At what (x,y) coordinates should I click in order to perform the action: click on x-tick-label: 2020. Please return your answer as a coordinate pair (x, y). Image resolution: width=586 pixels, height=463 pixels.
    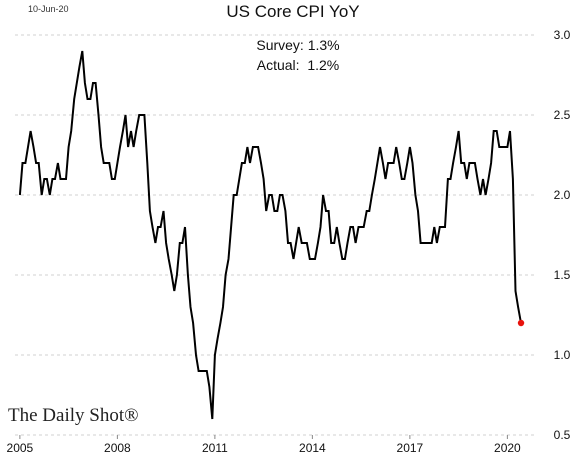
    Looking at the image, I should click on (507, 448).